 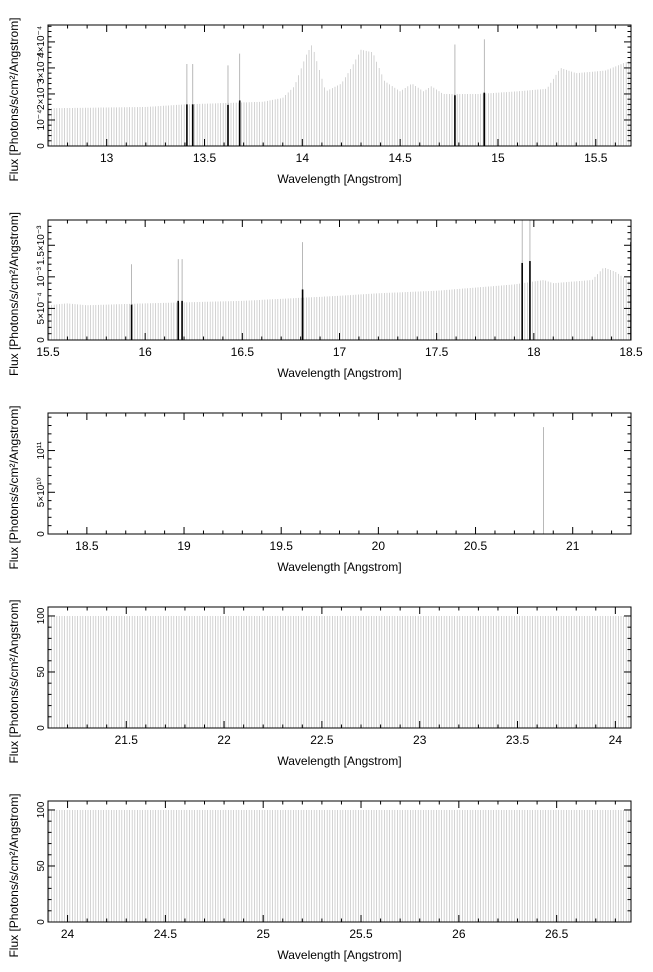 I want to click on x-tick-label: 24.5, so click(x=166, y=934).